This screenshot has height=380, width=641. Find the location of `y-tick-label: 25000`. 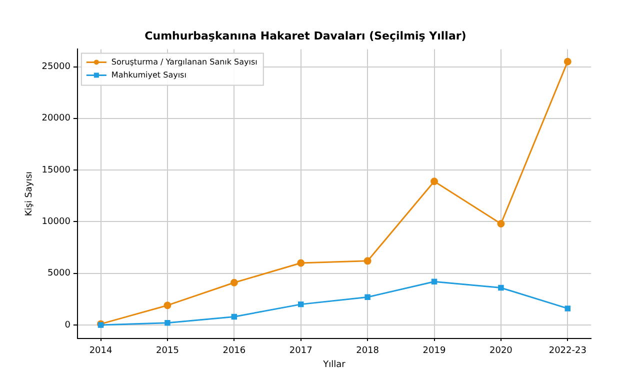

y-tick-label: 25000 is located at coordinates (56, 67).